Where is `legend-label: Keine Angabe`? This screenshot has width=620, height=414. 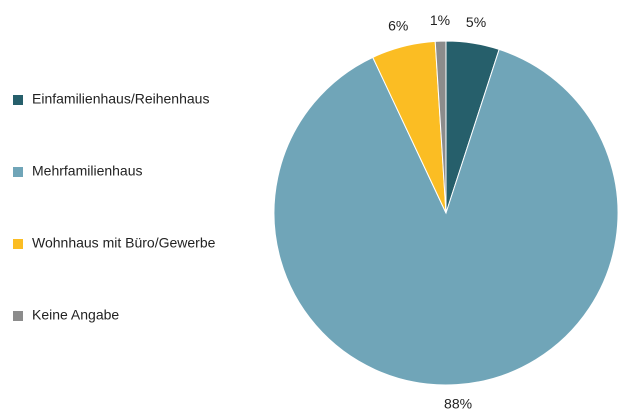
legend-label: Keine Angabe is located at coordinates (75, 315).